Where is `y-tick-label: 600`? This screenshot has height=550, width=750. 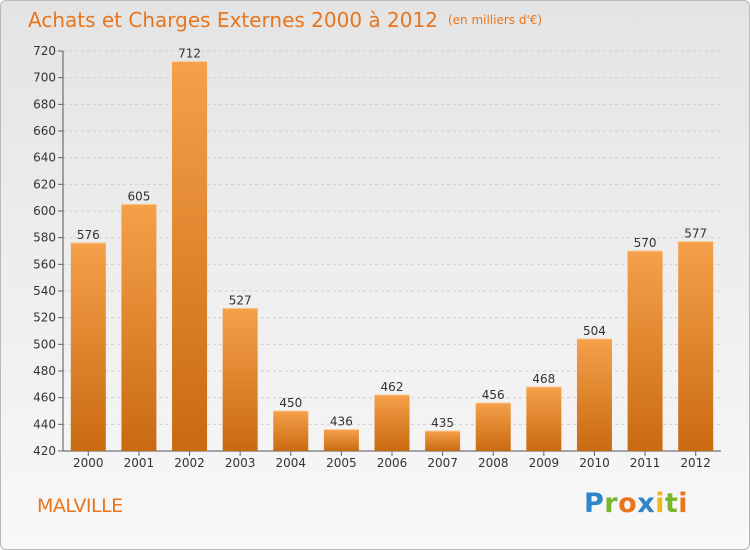 y-tick-label: 600 is located at coordinates (44, 211).